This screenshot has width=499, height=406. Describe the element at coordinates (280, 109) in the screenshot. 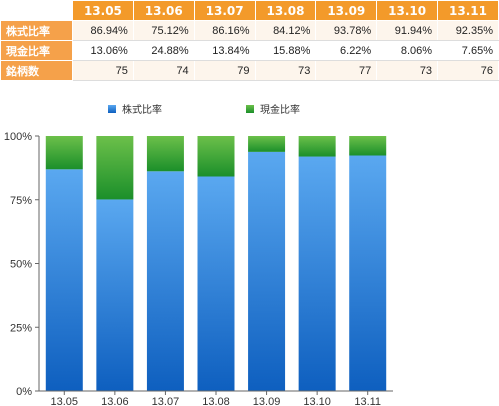

I see `legend-label: 現金比率` at that location.